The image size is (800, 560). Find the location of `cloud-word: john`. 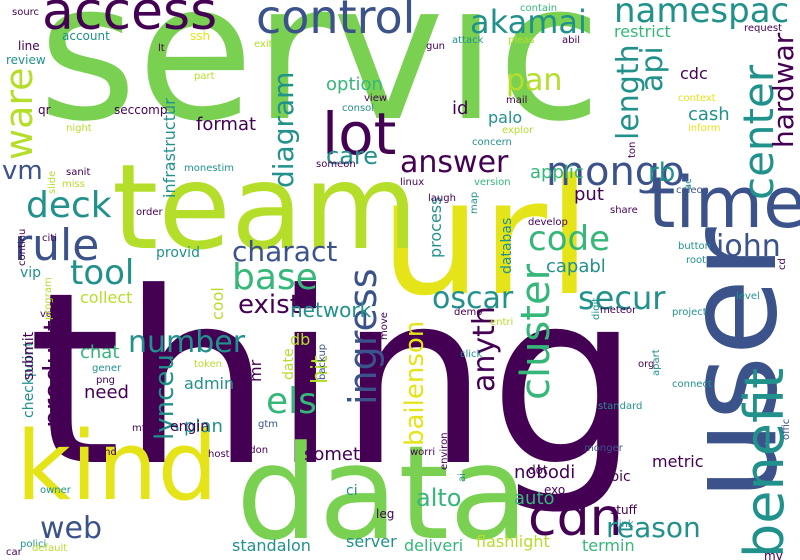

cloud-word: john is located at coordinates (748, 246).